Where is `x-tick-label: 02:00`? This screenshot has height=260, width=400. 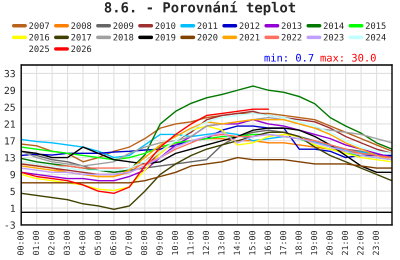
x-tick-label: 02:00 is located at coordinates (51, 242).